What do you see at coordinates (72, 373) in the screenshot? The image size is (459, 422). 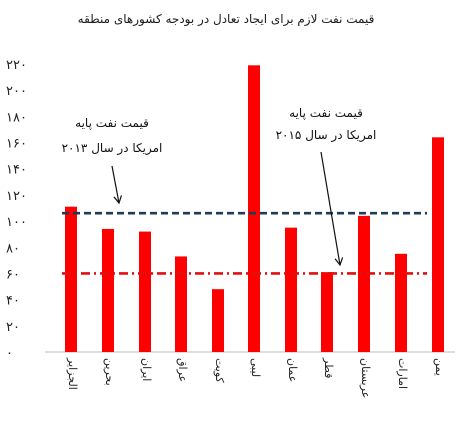 I see `x-tick-label: الجزایر` at bounding box center [72, 373].